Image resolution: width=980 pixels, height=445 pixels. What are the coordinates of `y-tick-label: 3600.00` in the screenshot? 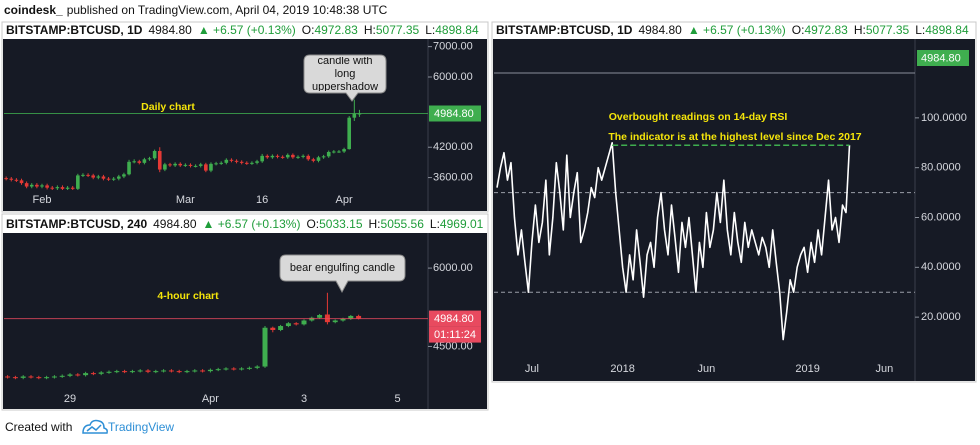 It's located at (453, 177).